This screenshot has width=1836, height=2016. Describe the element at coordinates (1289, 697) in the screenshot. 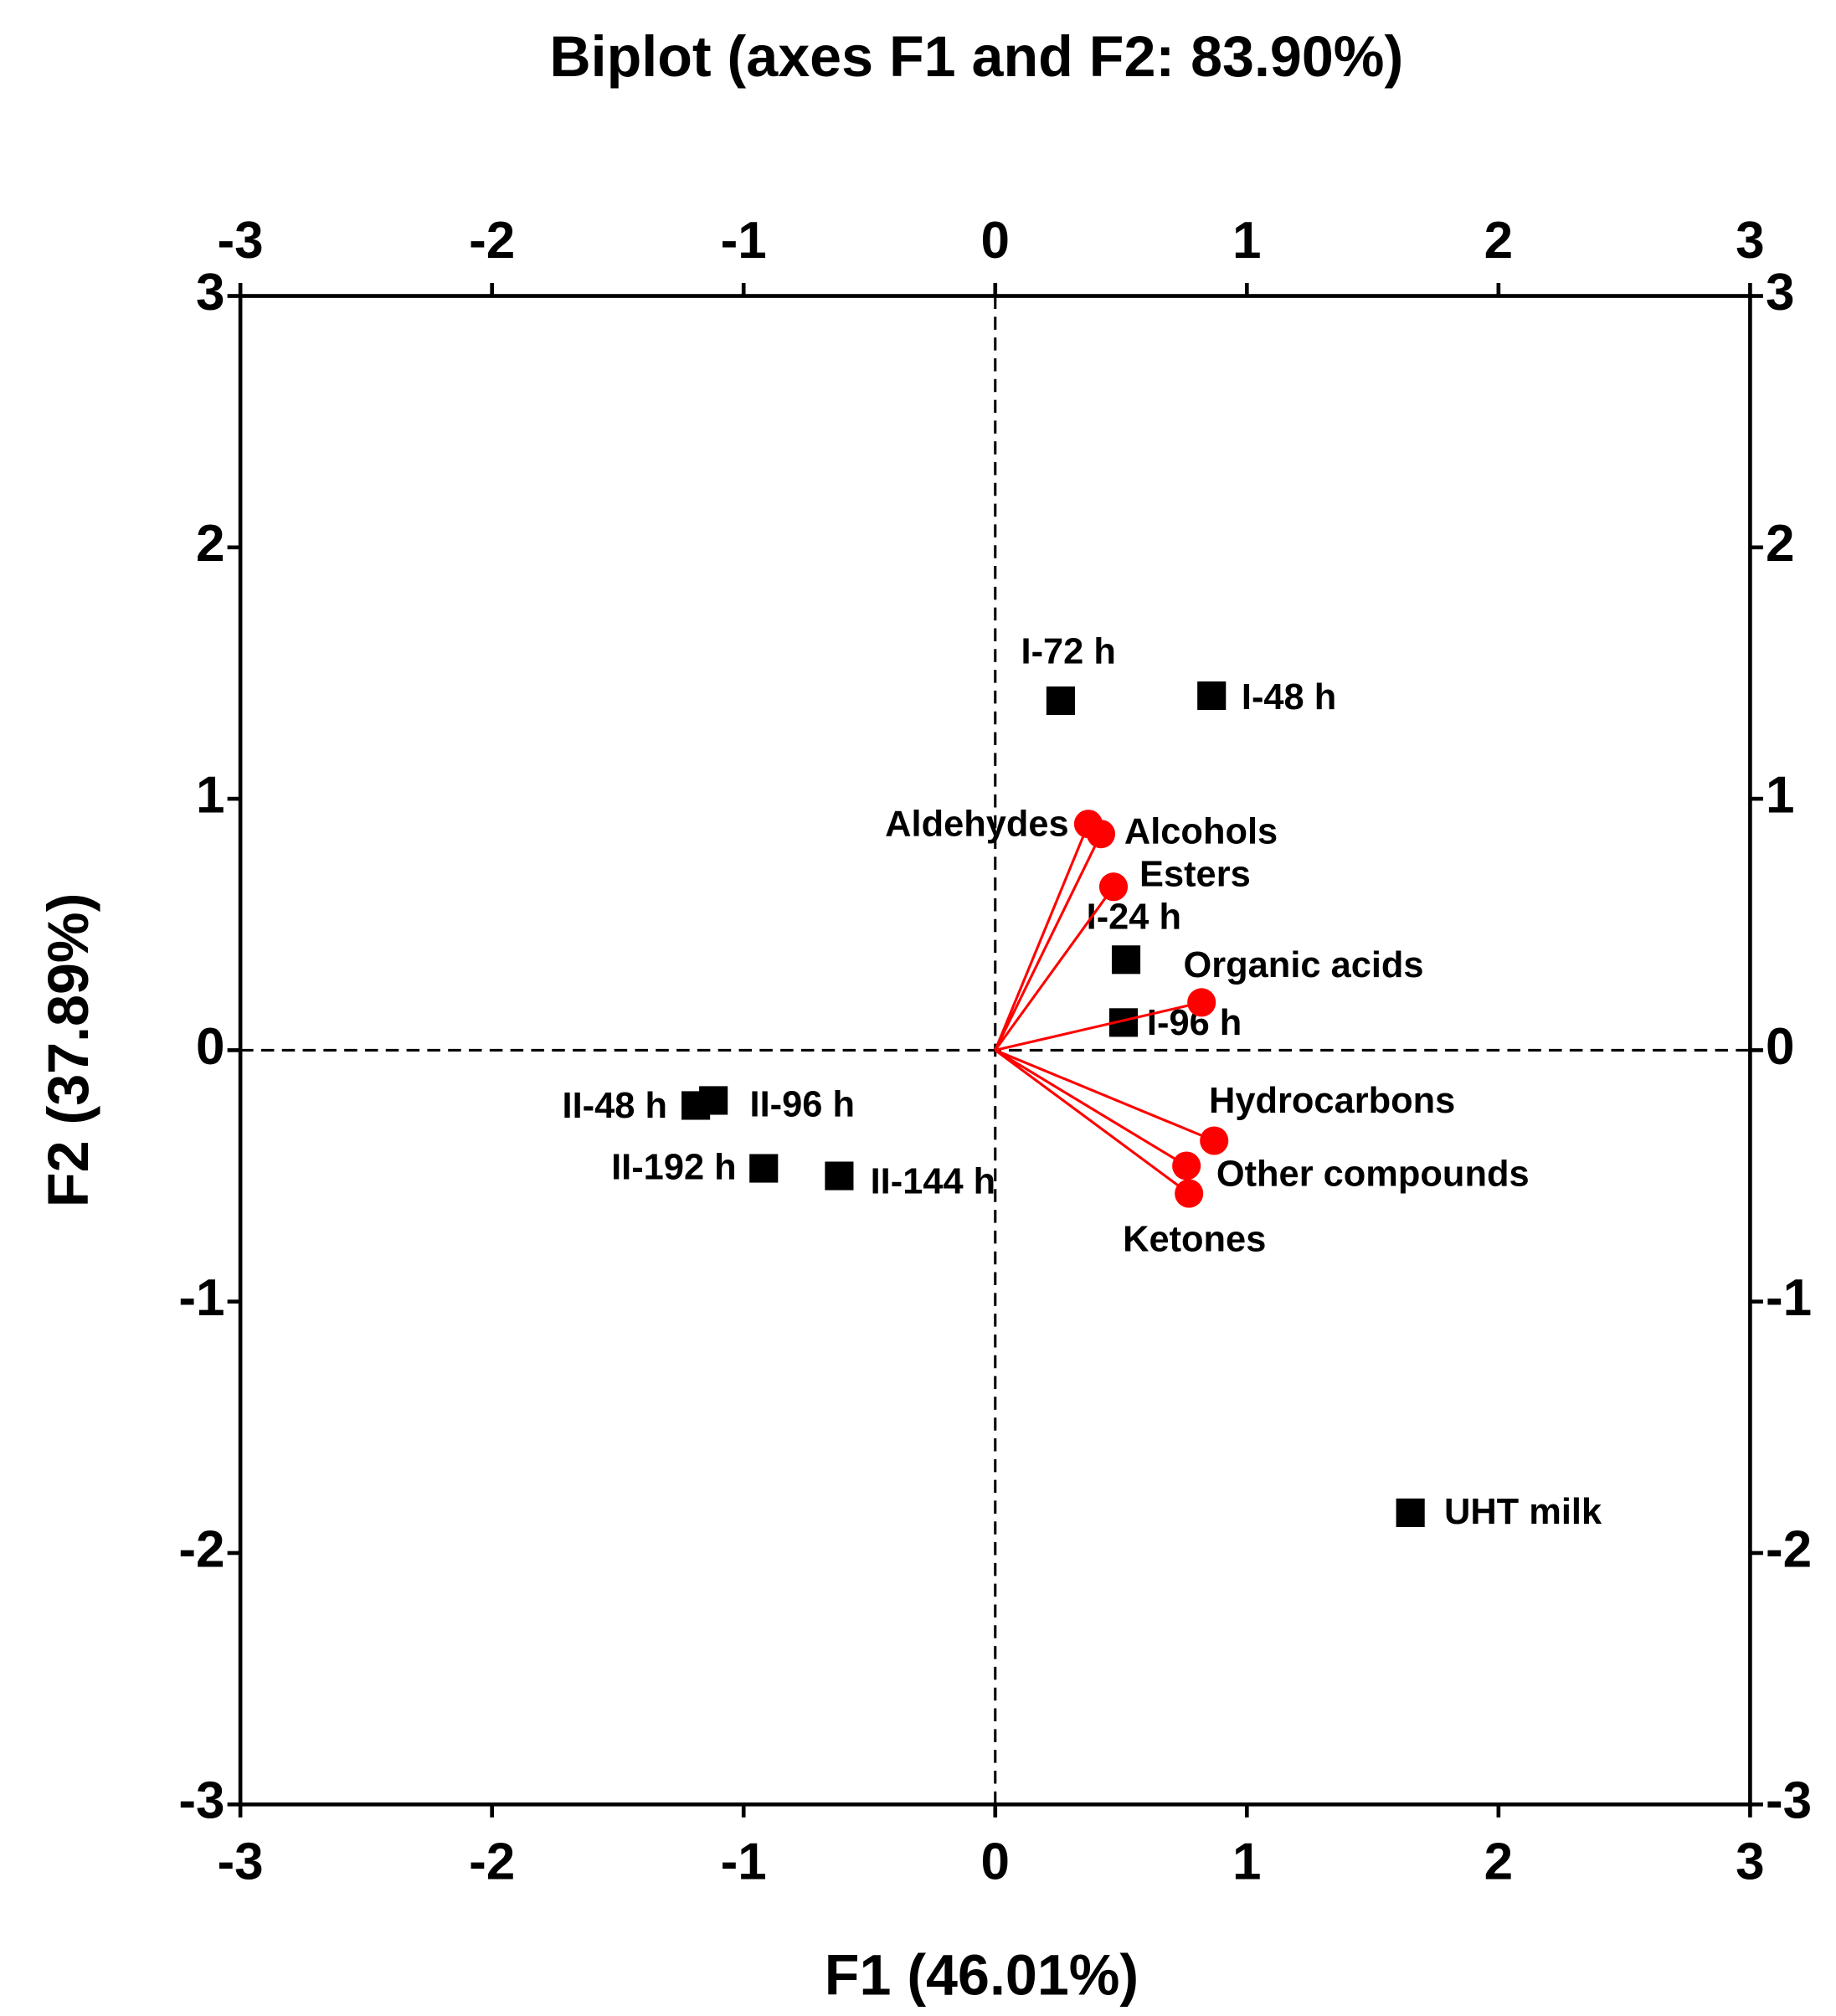

I see `point-label: I-48 h` at that location.